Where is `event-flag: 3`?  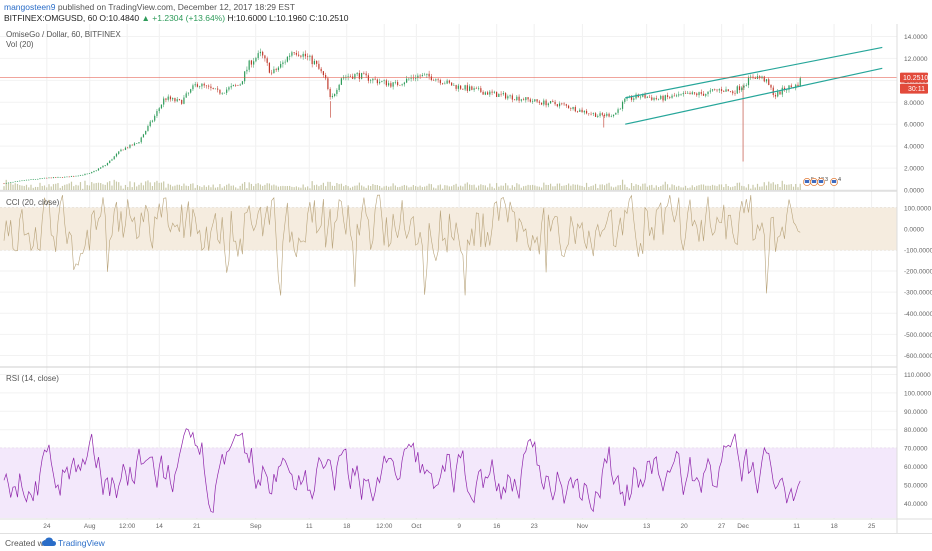
event-flag: 3 is located at coordinates (822, 181).